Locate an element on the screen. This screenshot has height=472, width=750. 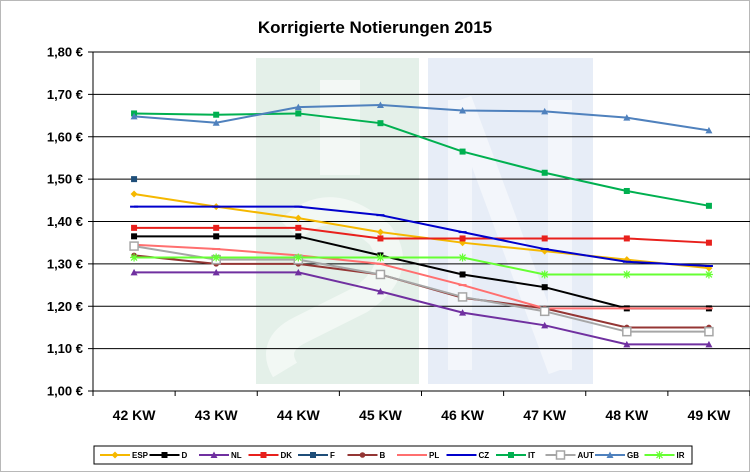
series-ir is located at coordinates (421, 266).